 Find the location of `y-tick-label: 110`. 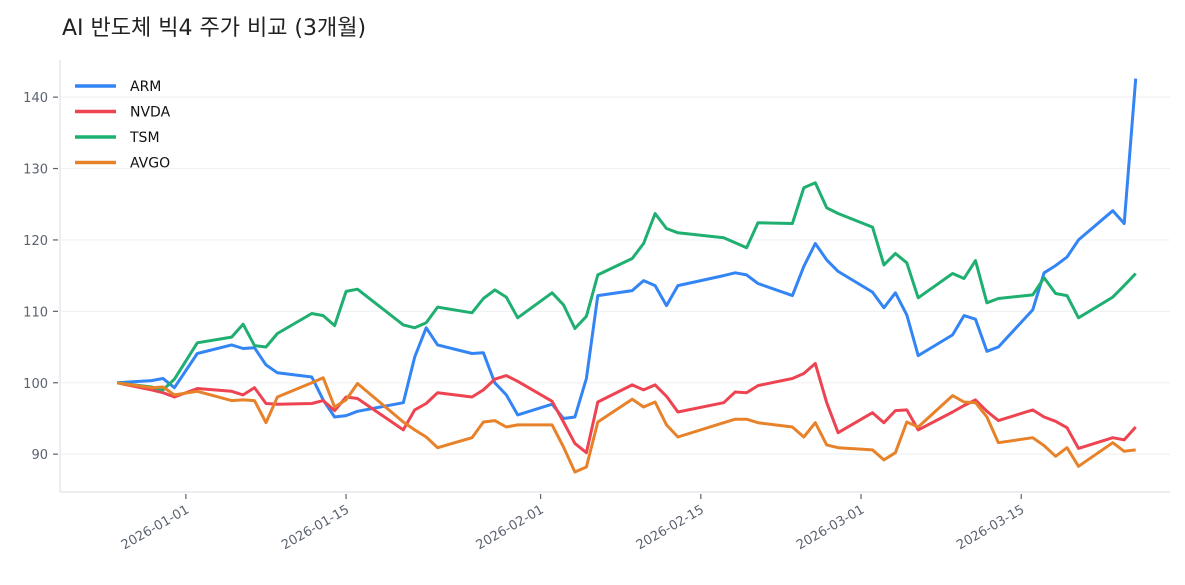

y-tick-label: 110 is located at coordinates (35, 312).